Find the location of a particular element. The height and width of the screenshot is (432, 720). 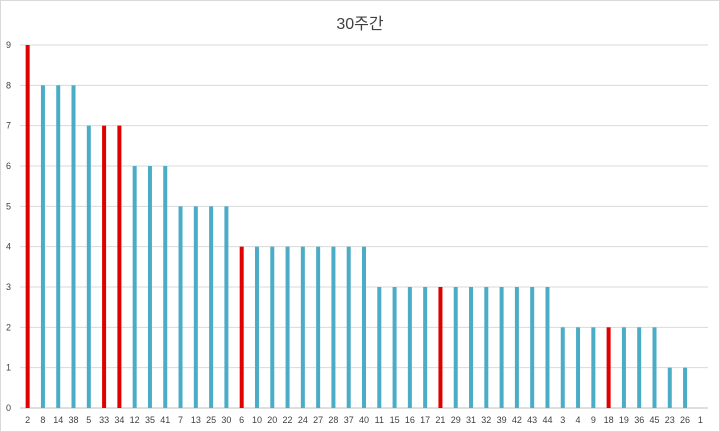

y-tick-label: 3 is located at coordinates (8, 287).